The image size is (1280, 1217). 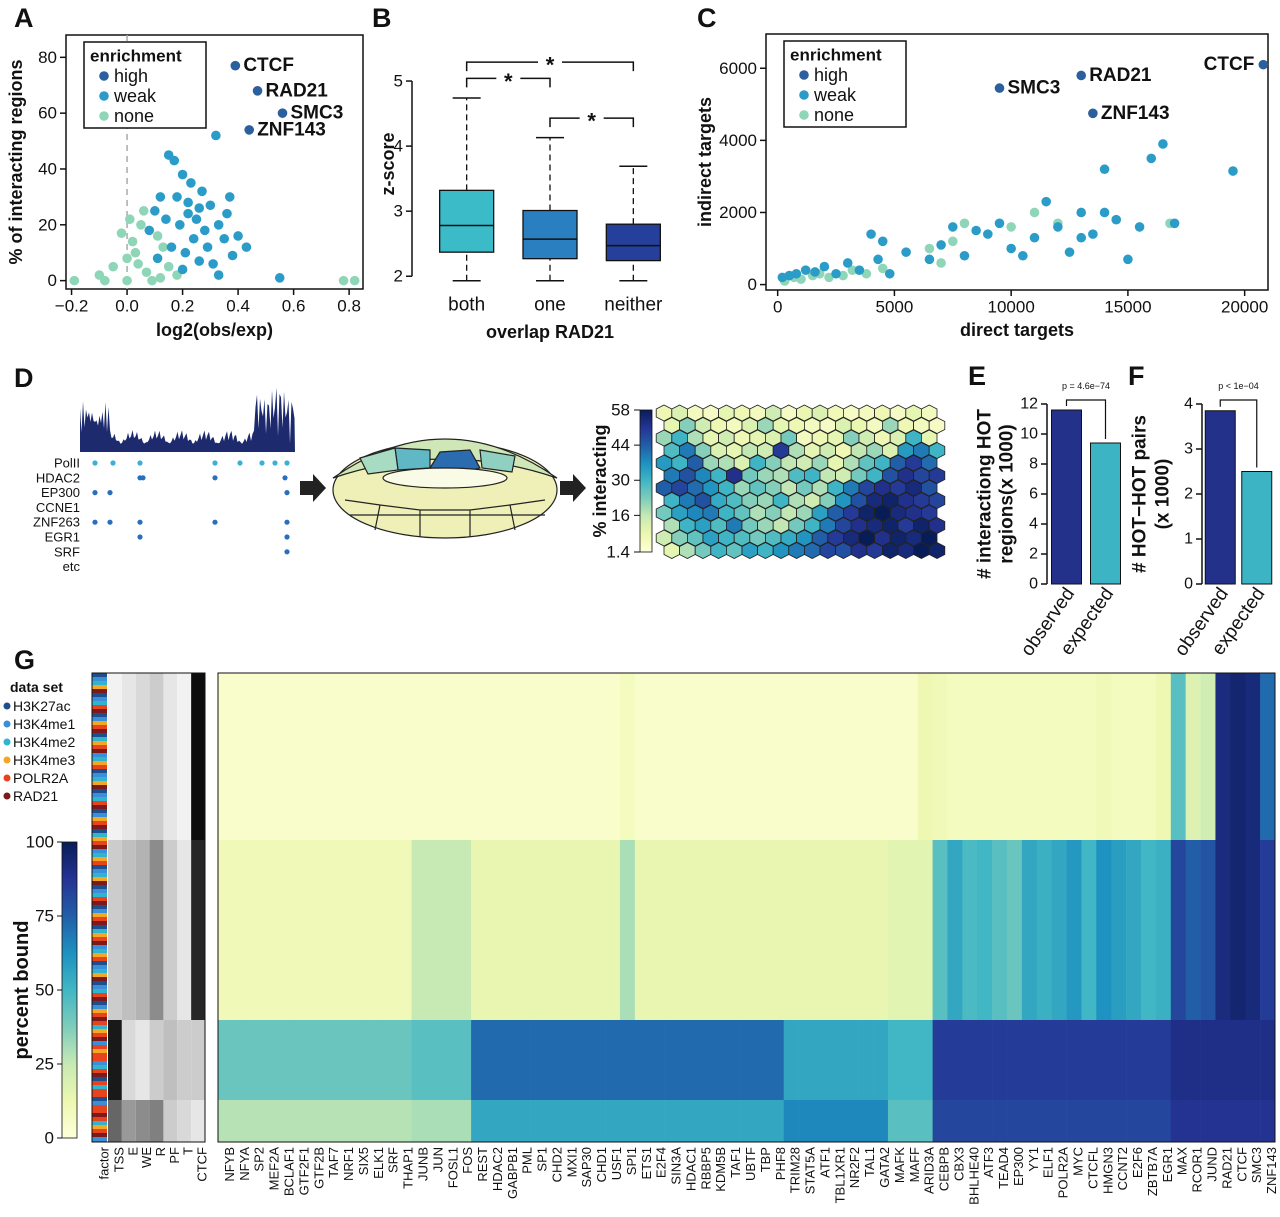 What do you see at coordinates (804, 115) in the screenshot?
I see `legend-swatch` at bounding box center [804, 115].